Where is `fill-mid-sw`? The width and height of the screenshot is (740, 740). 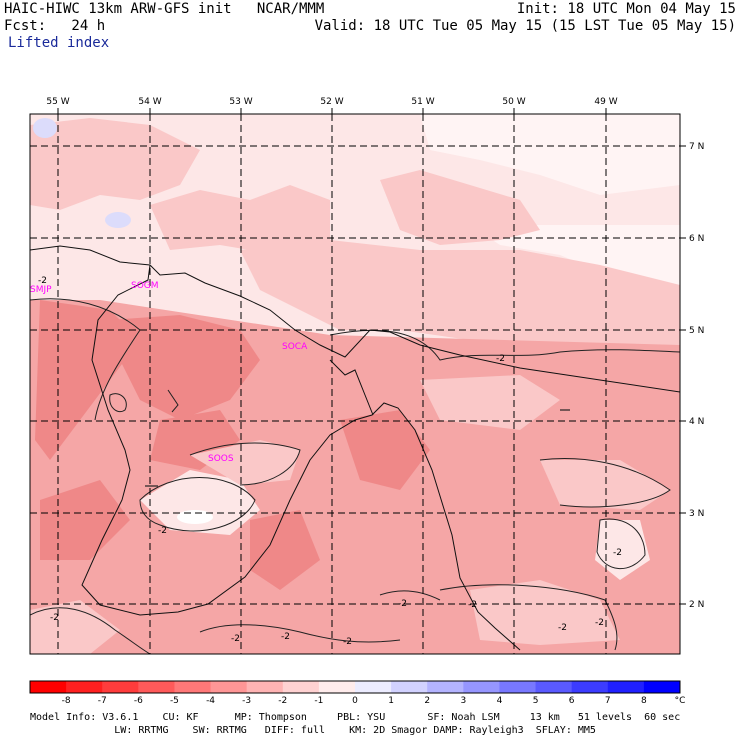
fill-mid-sw is located at coordinates (75, 627).